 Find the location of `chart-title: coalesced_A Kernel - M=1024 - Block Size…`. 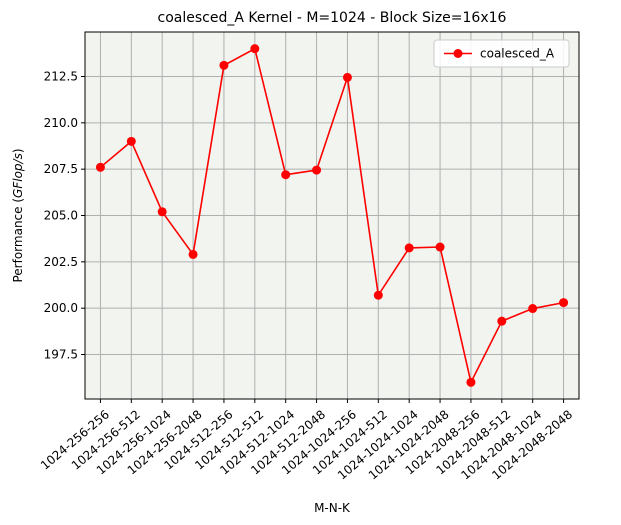

chart-title: coalesced_A Kernel - M=1024 - Block Size… is located at coordinates (332, 18).